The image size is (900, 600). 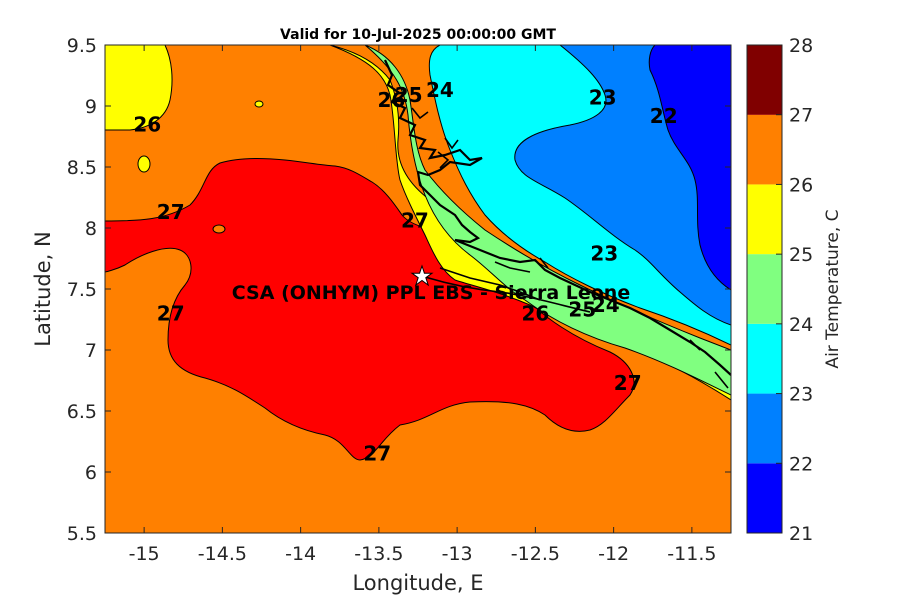 I want to click on y-tick-label: 7, so click(x=91, y=351).